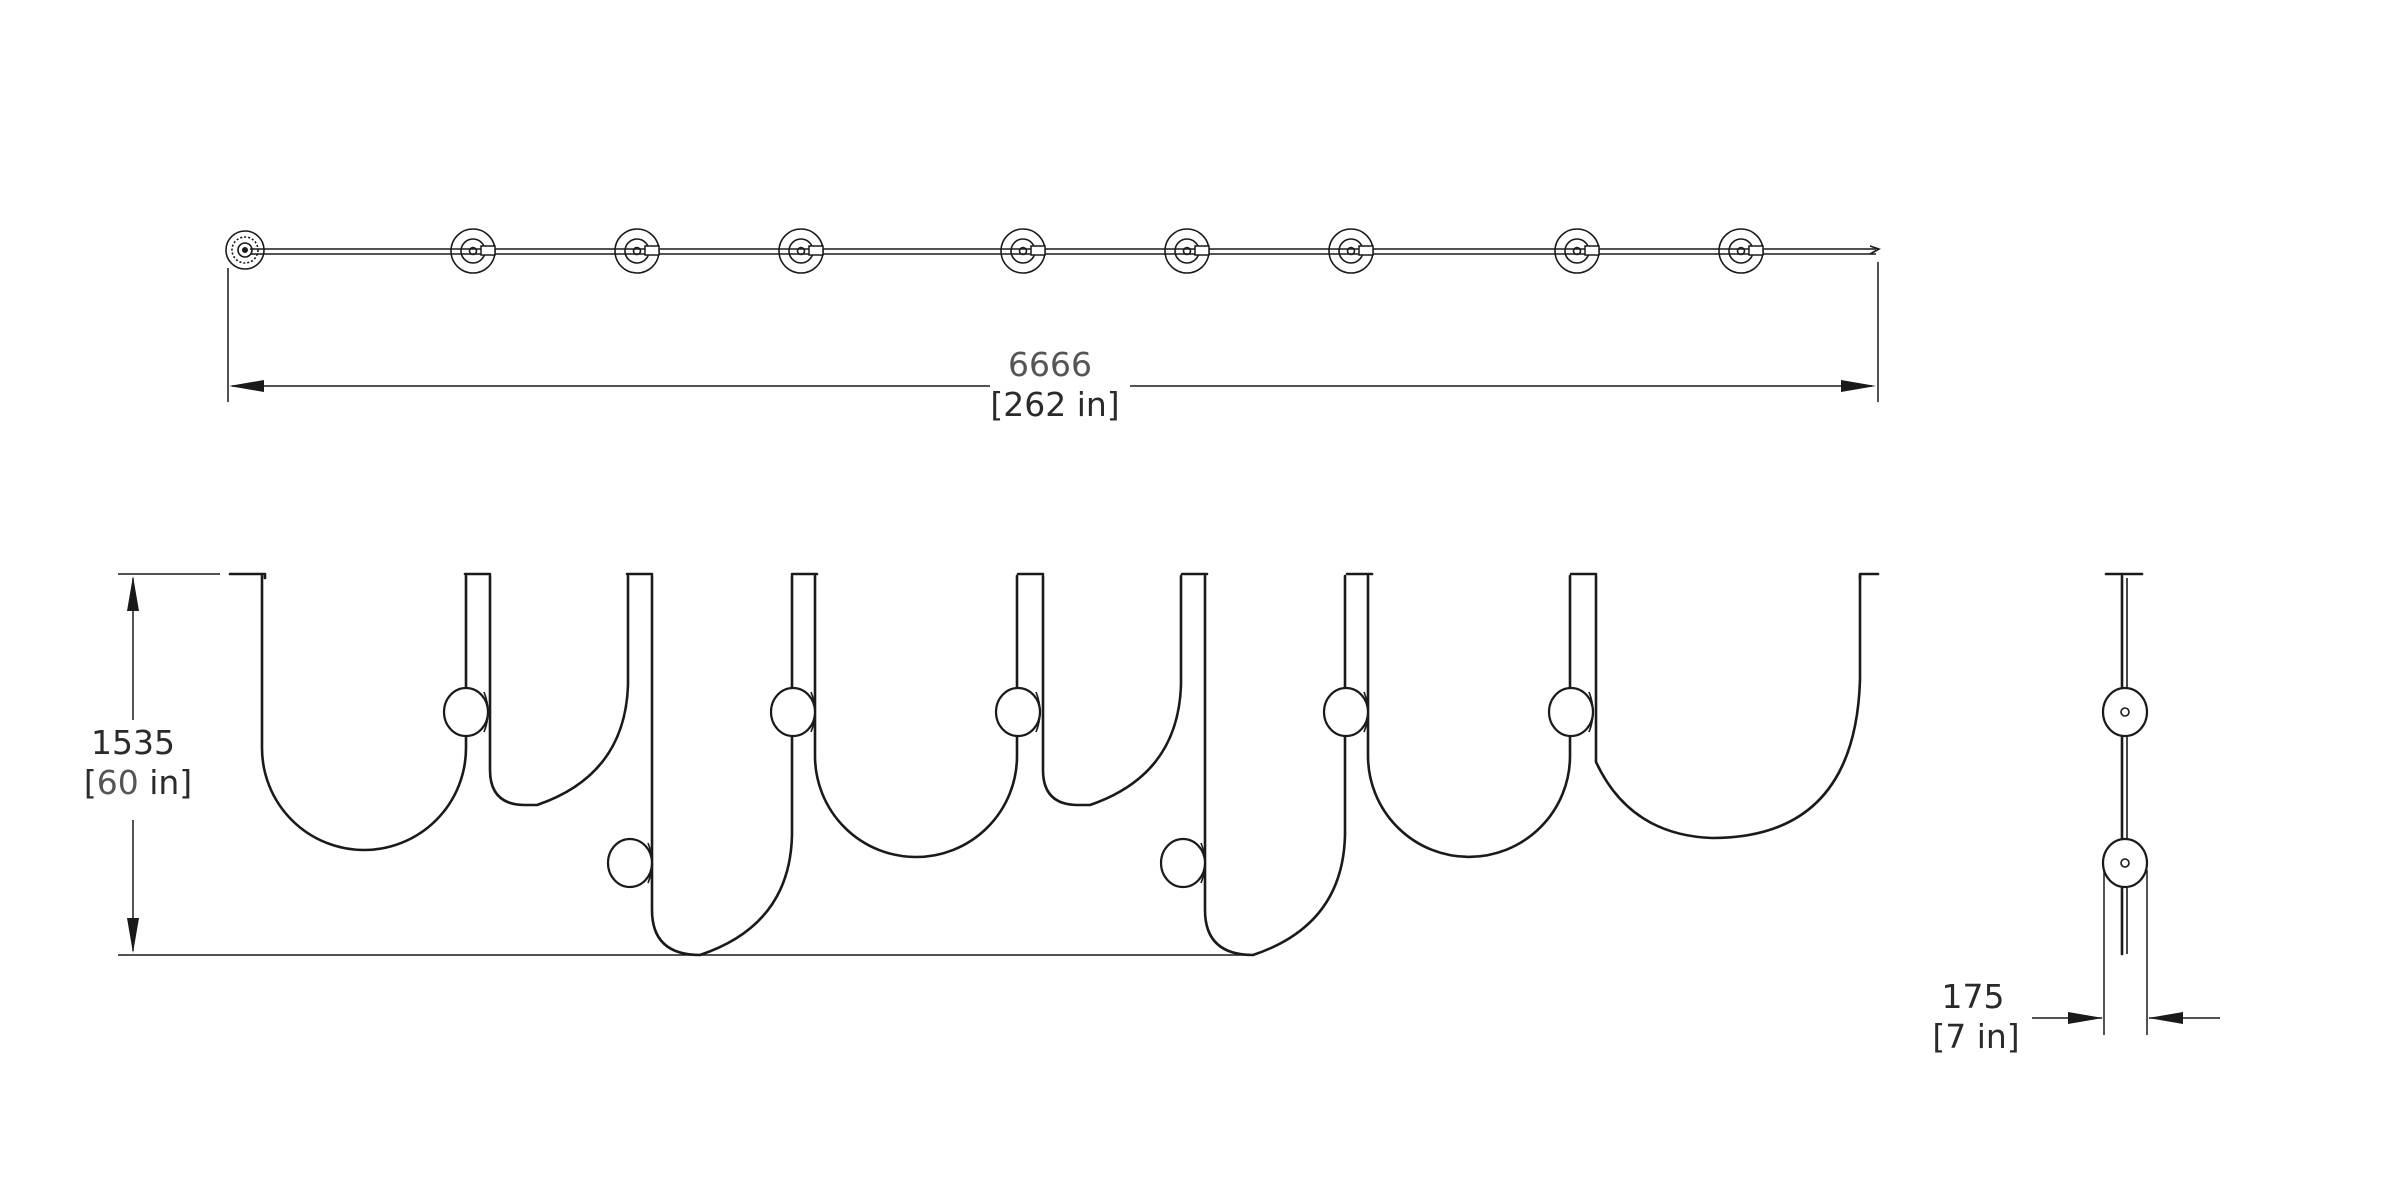 This screenshot has height=1200, width=2400. What do you see at coordinates (1975, 1036) in the screenshot?
I see `depth-inch-label: [7 in]` at bounding box center [1975, 1036].